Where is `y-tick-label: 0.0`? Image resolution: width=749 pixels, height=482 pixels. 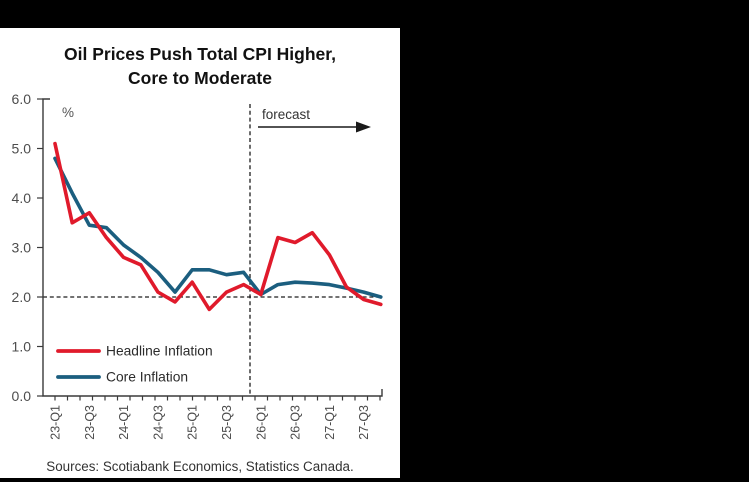
y-tick-label: 0.0 is located at coordinates (22, 396).